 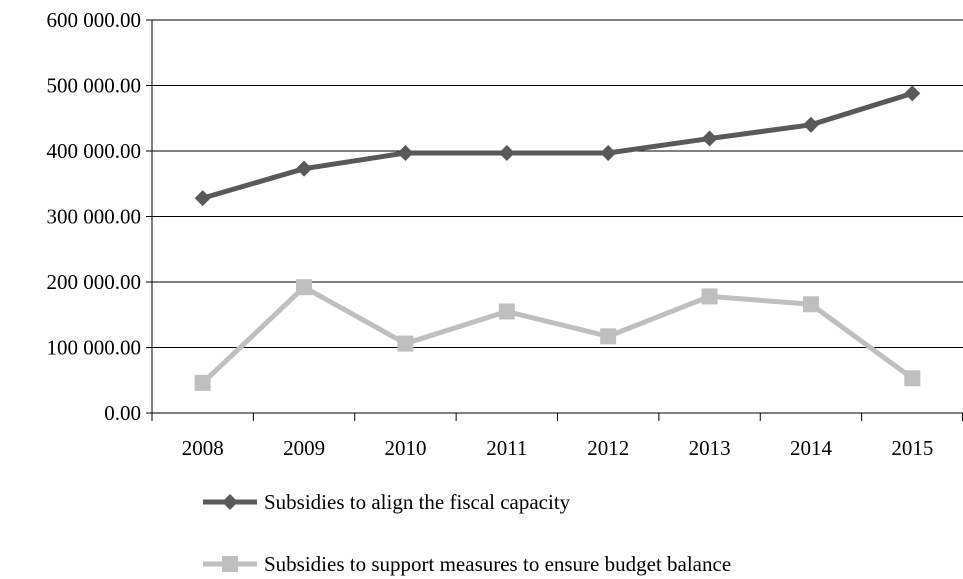 I want to click on x-tick-labels: 2008 2009 2010 2011 2012 2013 2014 2015, so click(x=558, y=448).